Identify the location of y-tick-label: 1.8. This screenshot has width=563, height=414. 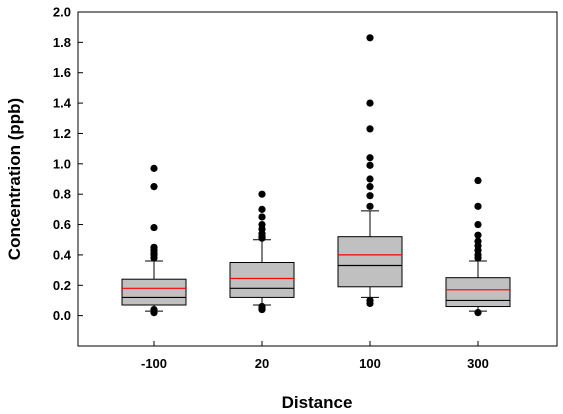
(62, 42).